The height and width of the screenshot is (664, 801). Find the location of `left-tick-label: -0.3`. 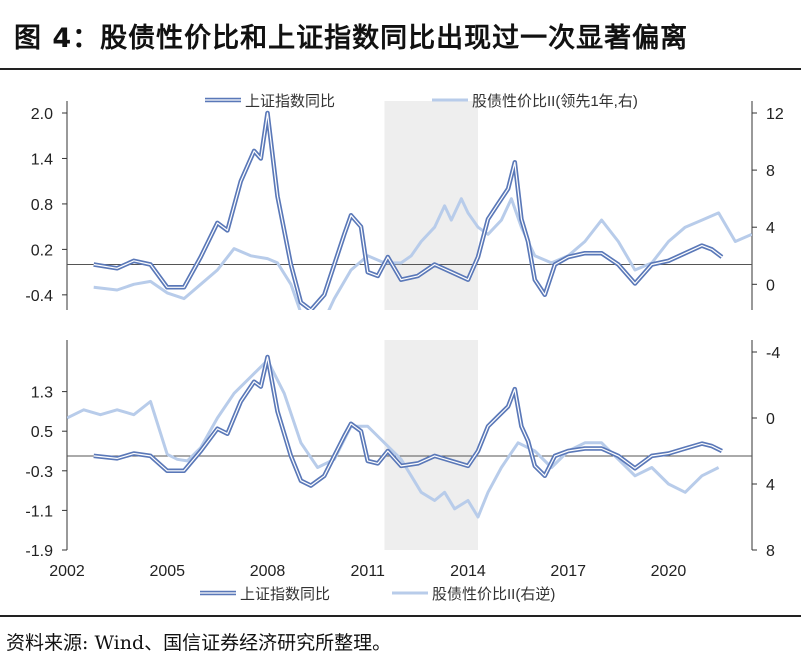

left-tick-label: -0.3 is located at coordinates (39, 472).